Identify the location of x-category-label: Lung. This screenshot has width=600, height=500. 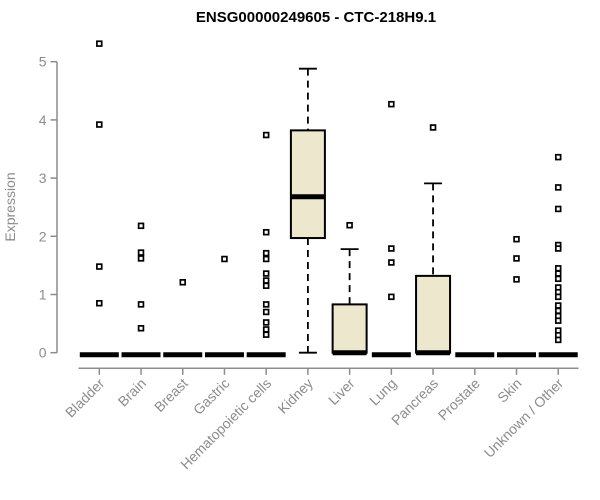
(382, 391).